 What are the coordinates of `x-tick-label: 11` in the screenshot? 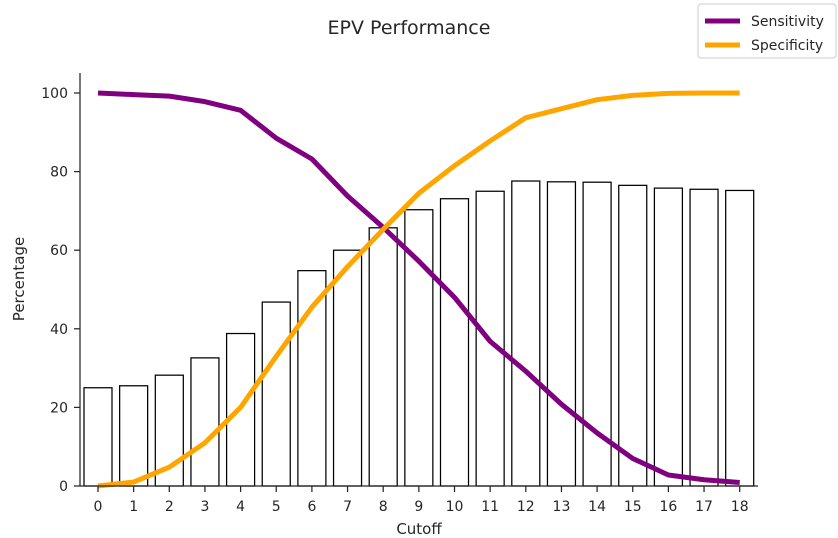 It's located at (490, 507).